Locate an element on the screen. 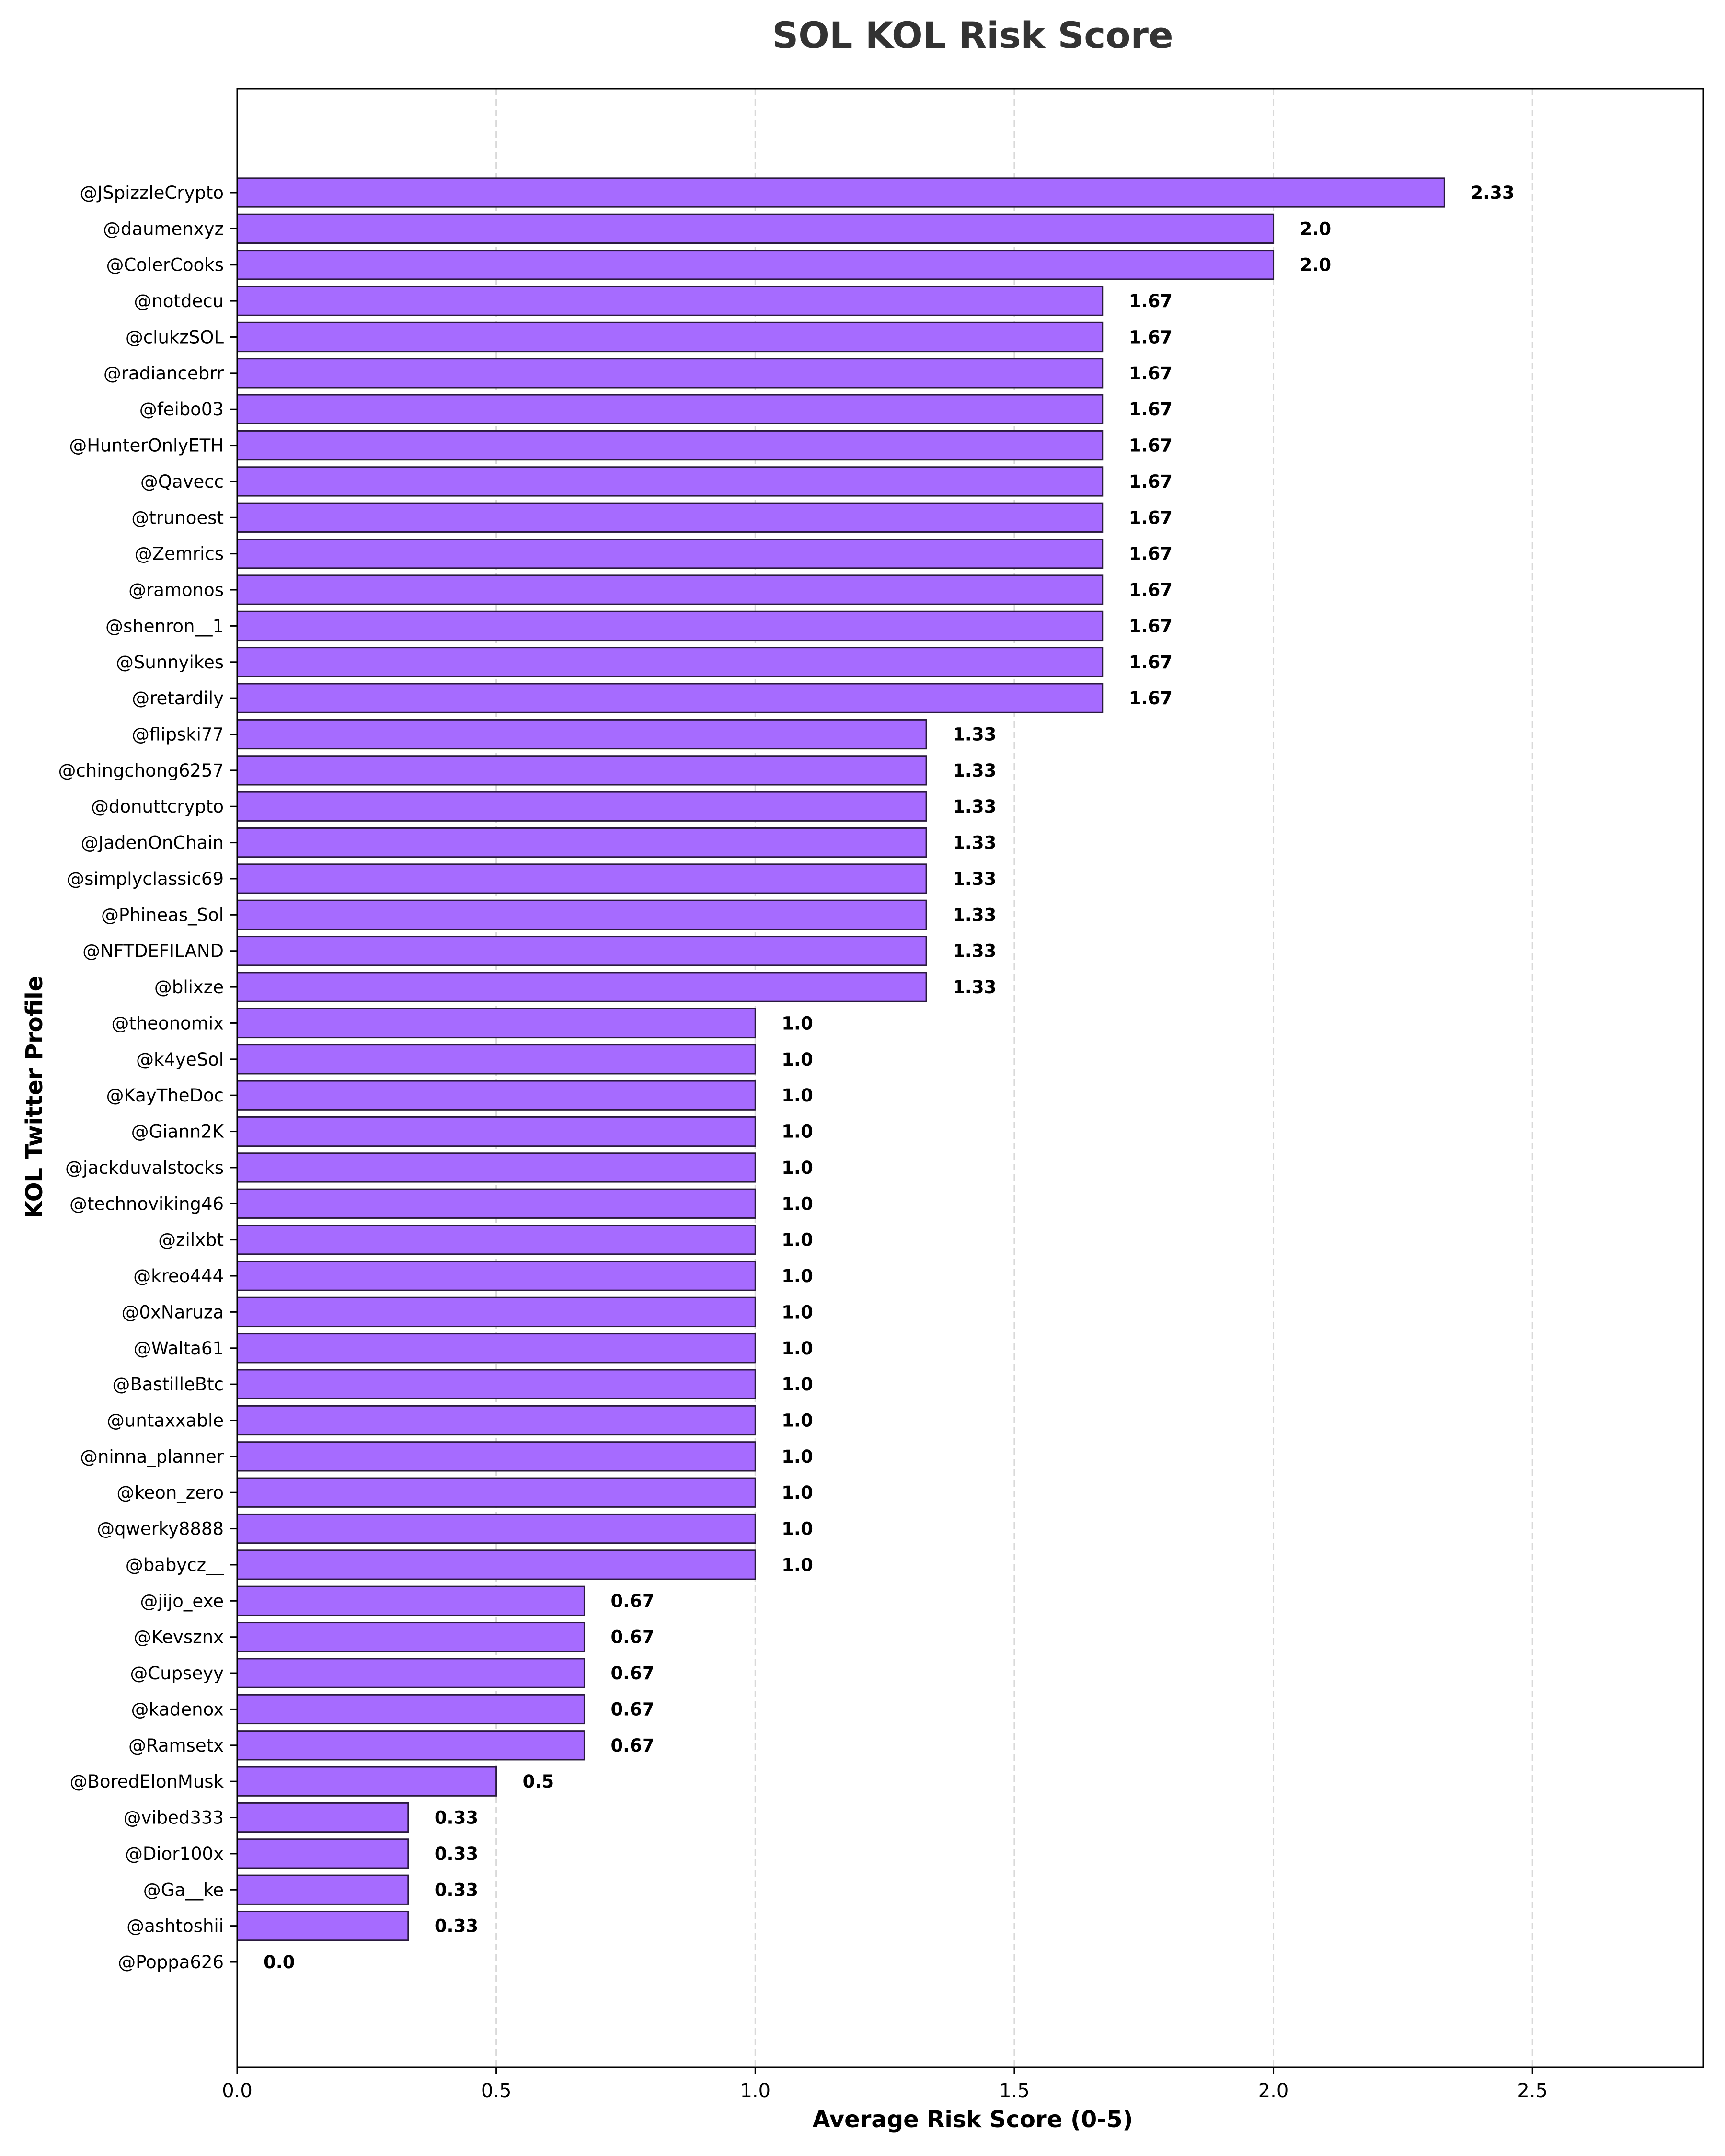  y-tick-label: @ashtoshii is located at coordinates (175, 1926).